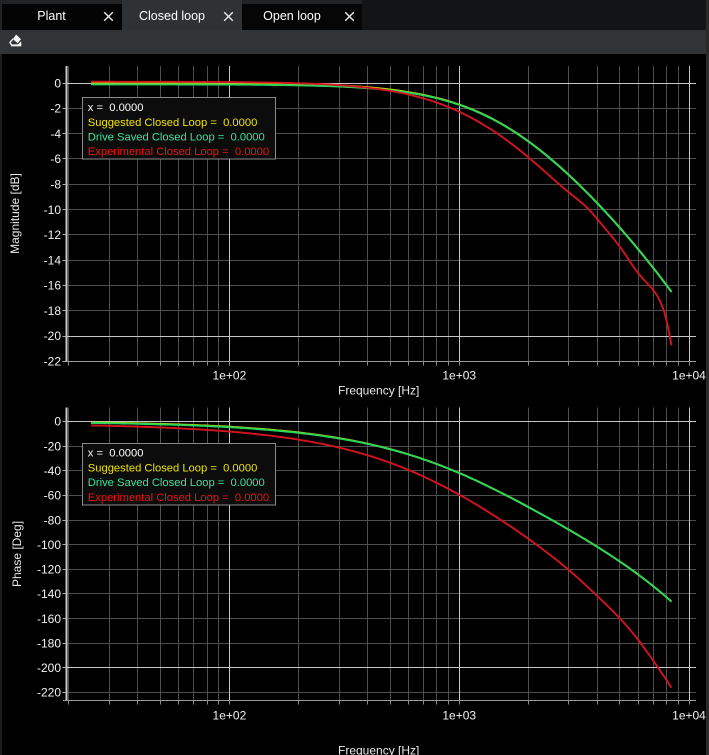  Describe the element at coordinates (55, 134) in the screenshot. I see `svg-text: -4` at that location.